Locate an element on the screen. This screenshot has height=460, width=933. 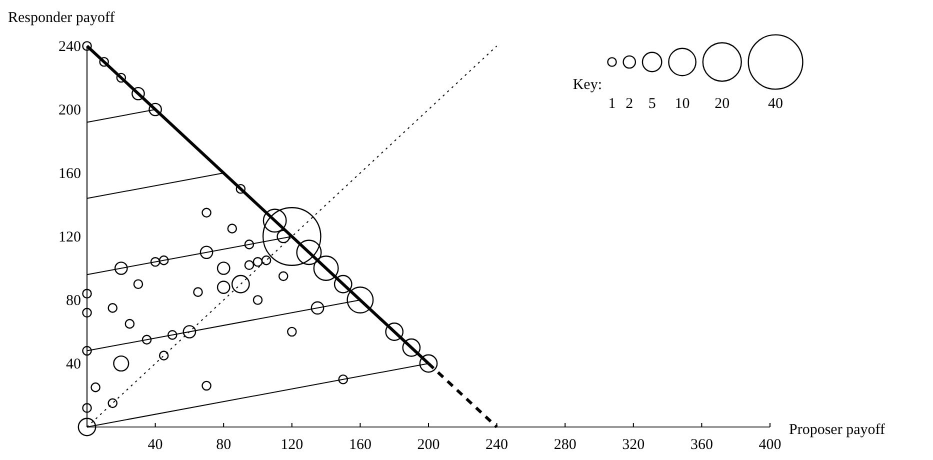
x-tick-label: 80 is located at coordinates (224, 445).